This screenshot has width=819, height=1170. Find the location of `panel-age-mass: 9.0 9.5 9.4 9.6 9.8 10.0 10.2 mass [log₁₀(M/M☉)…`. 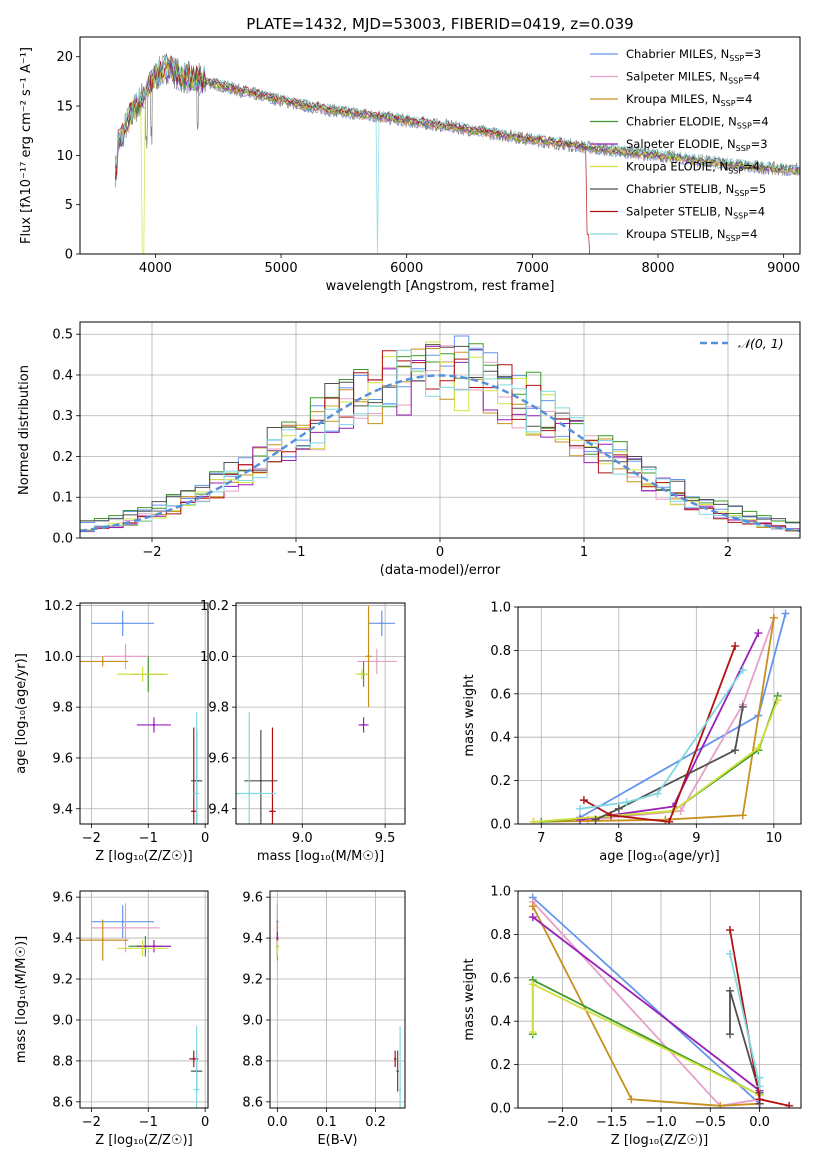

panel-age-mass: 9.0 9.5 9.4 9.6 9.8 10.0 10.2 mass [log₁₀(M/M☉)… is located at coordinates (303, 731).